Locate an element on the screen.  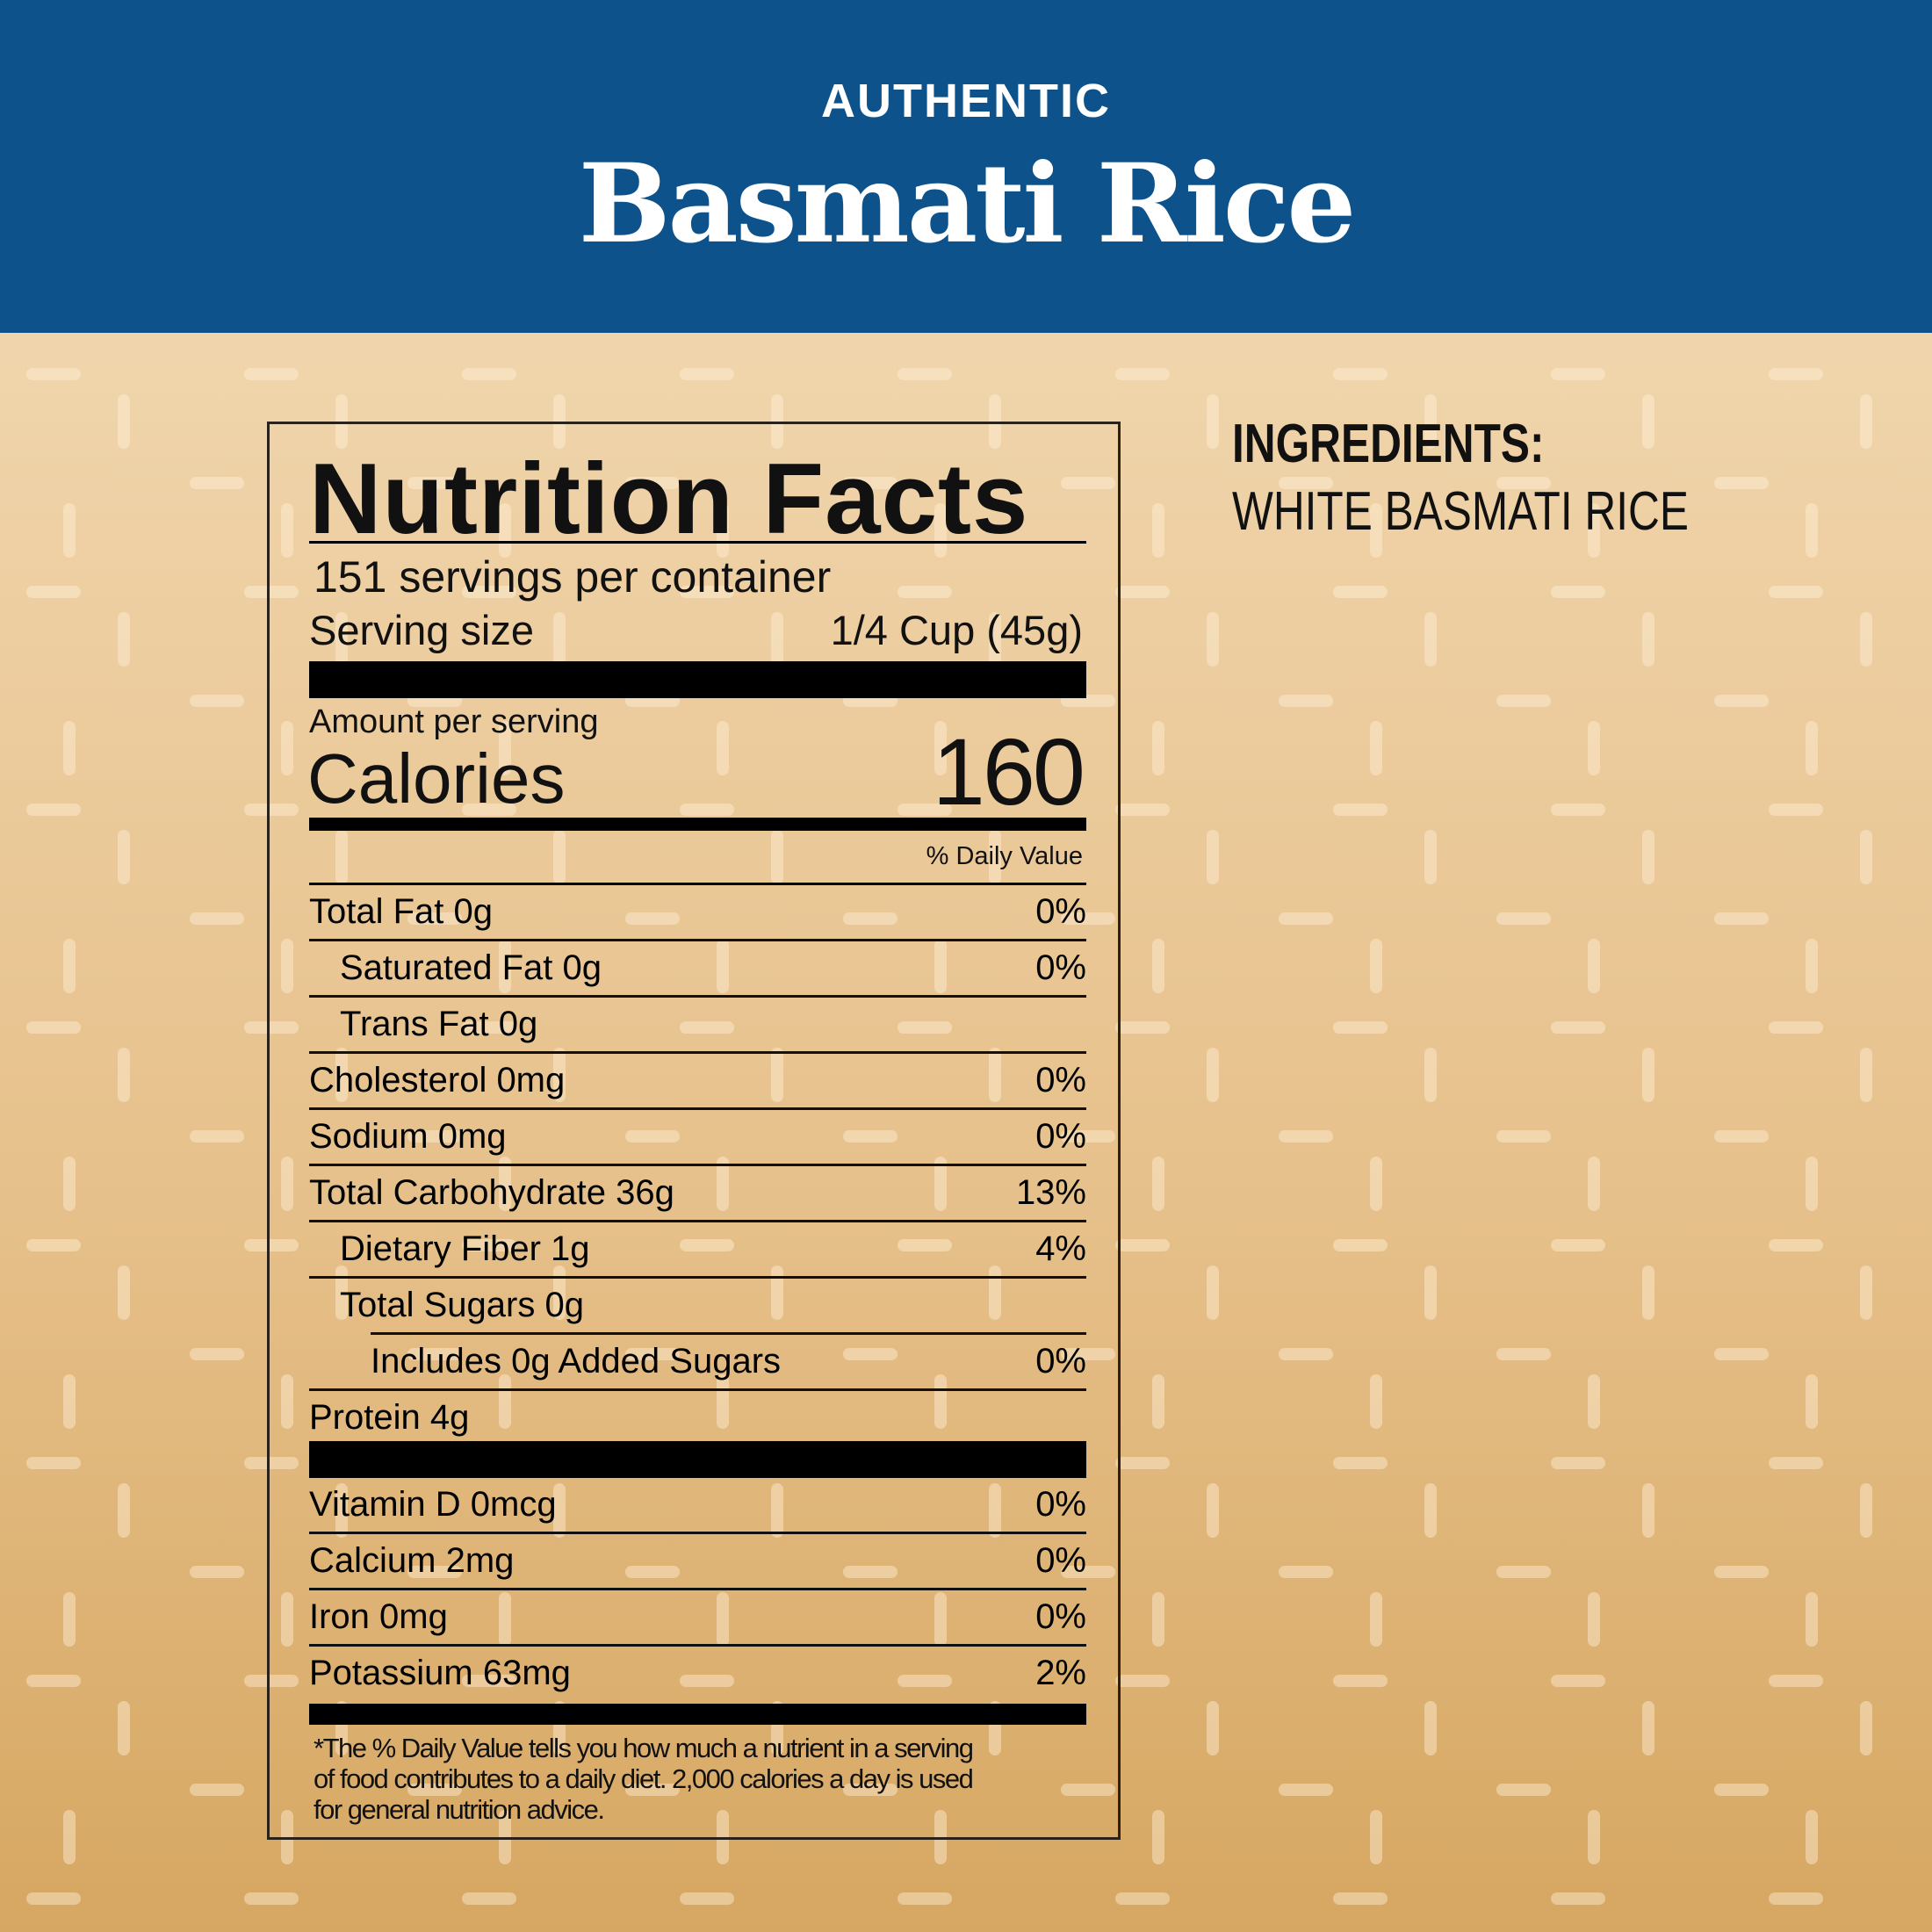
nutrient-name: Trans Fat 0g is located at coordinates (439, 1024).